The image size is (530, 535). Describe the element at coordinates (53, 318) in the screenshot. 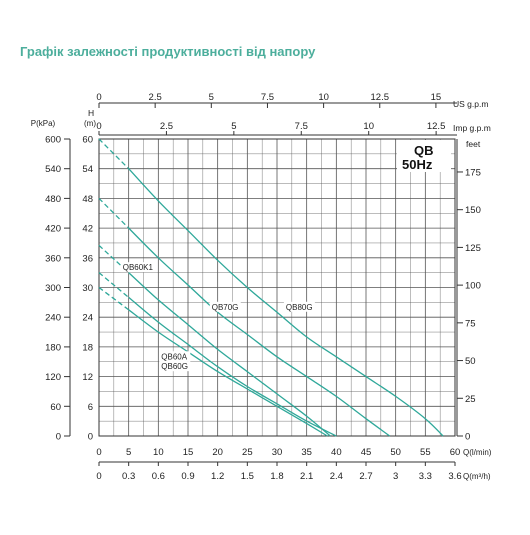

I see `pressure-tick-label: 240` at that location.